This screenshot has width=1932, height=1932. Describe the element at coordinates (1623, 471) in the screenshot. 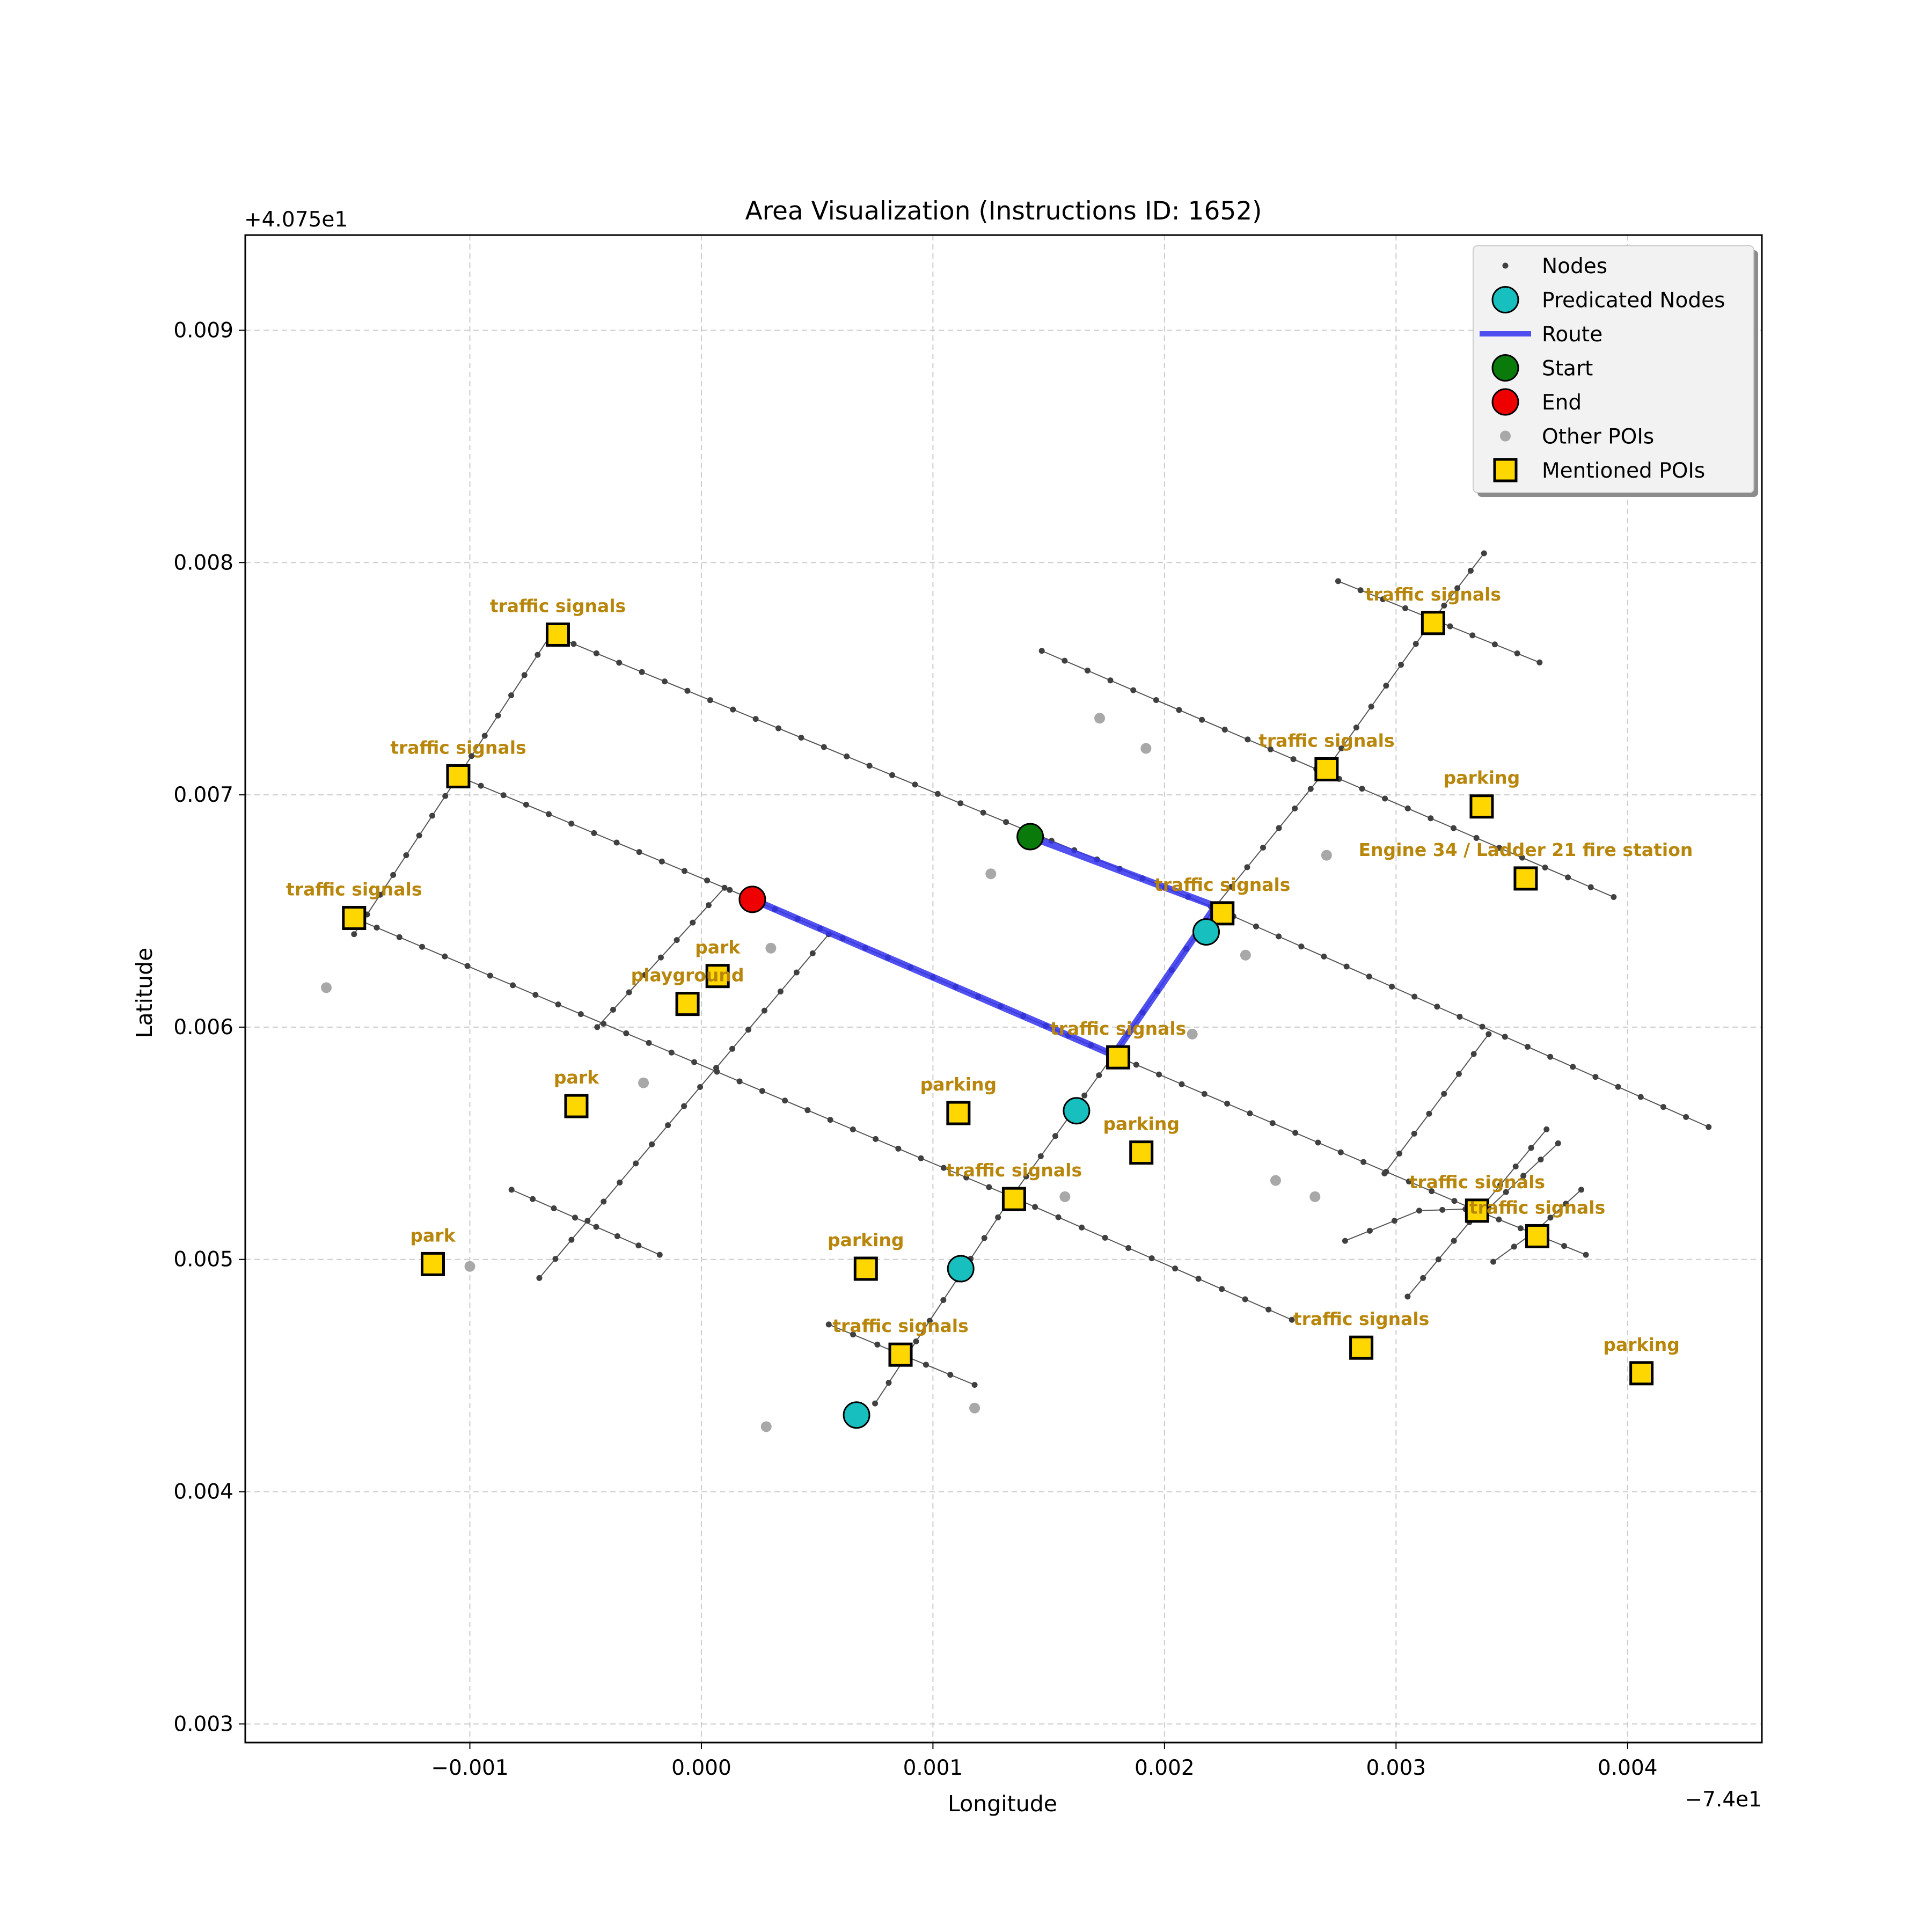

I see `legend-label: Mentioned POIs` at that location.